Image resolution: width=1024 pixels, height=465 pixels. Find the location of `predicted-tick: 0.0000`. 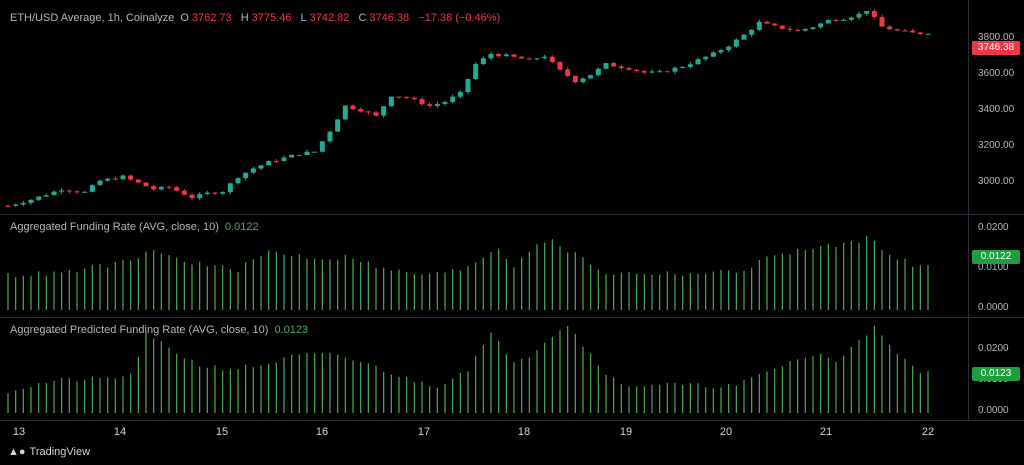

predicted-tick: 0.0000 is located at coordinates (993, 410).